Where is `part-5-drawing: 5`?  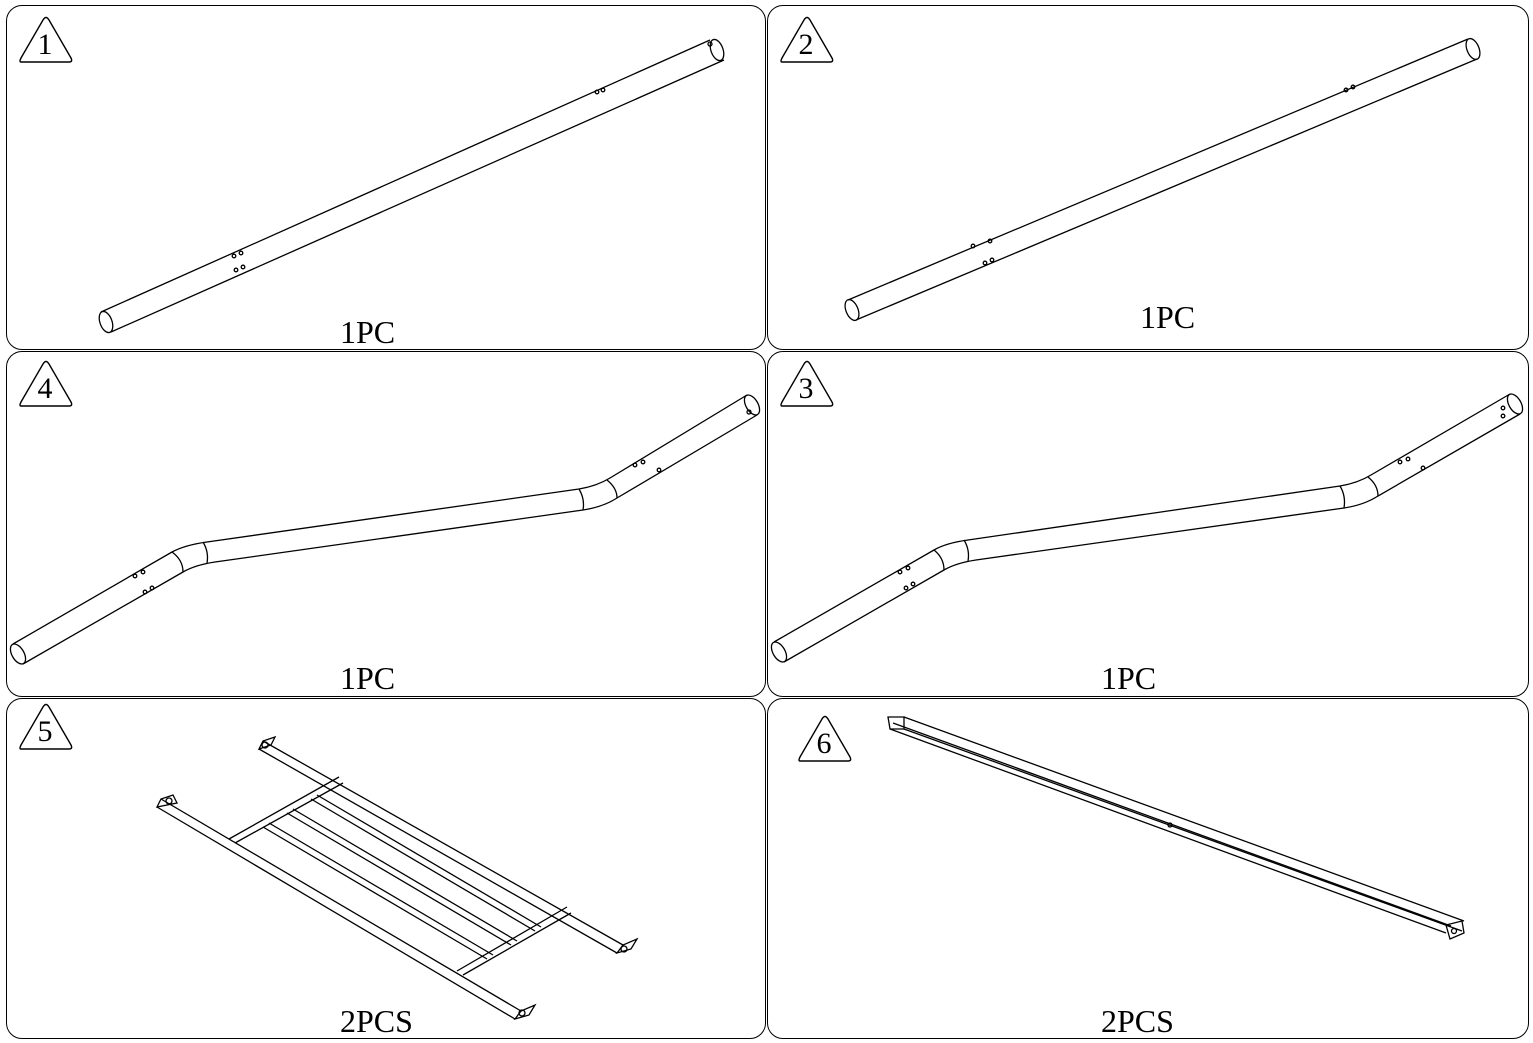 part-5-drawing: 5 is located at coordinates (329, 862).